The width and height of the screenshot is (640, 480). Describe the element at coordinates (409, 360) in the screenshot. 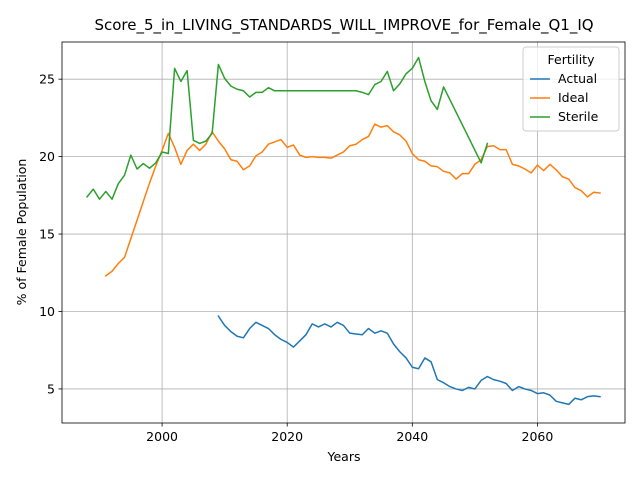

I see `series-line-actual` at that location.